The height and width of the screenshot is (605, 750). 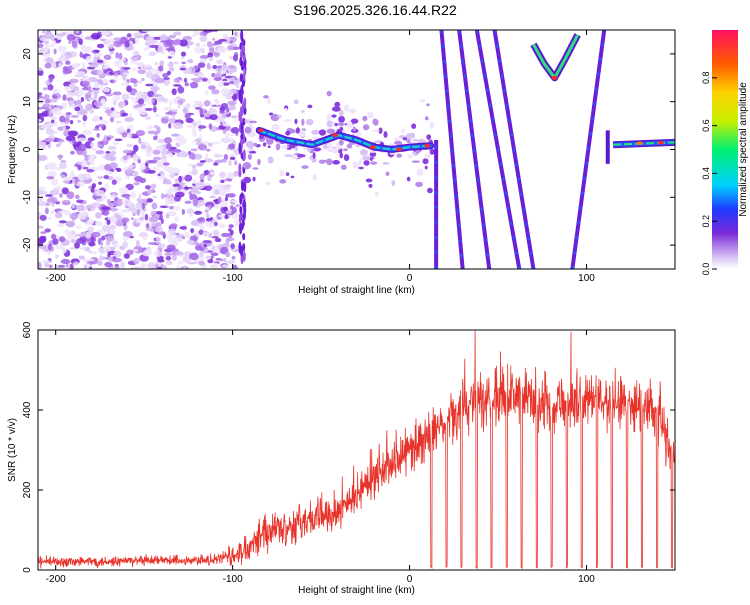 What do you see at coordinates (474, 149) in the screenshot?
I see `heatmap-diagonal-core` at bounding box center [474, 149].